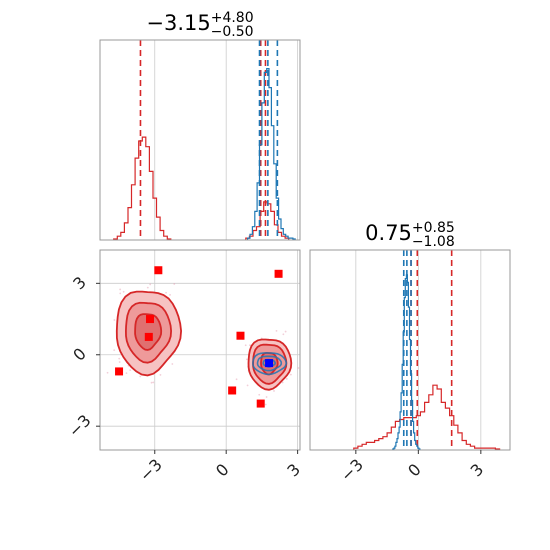  I want to click on joint-y-tick-label: −3, so click(80, 426).